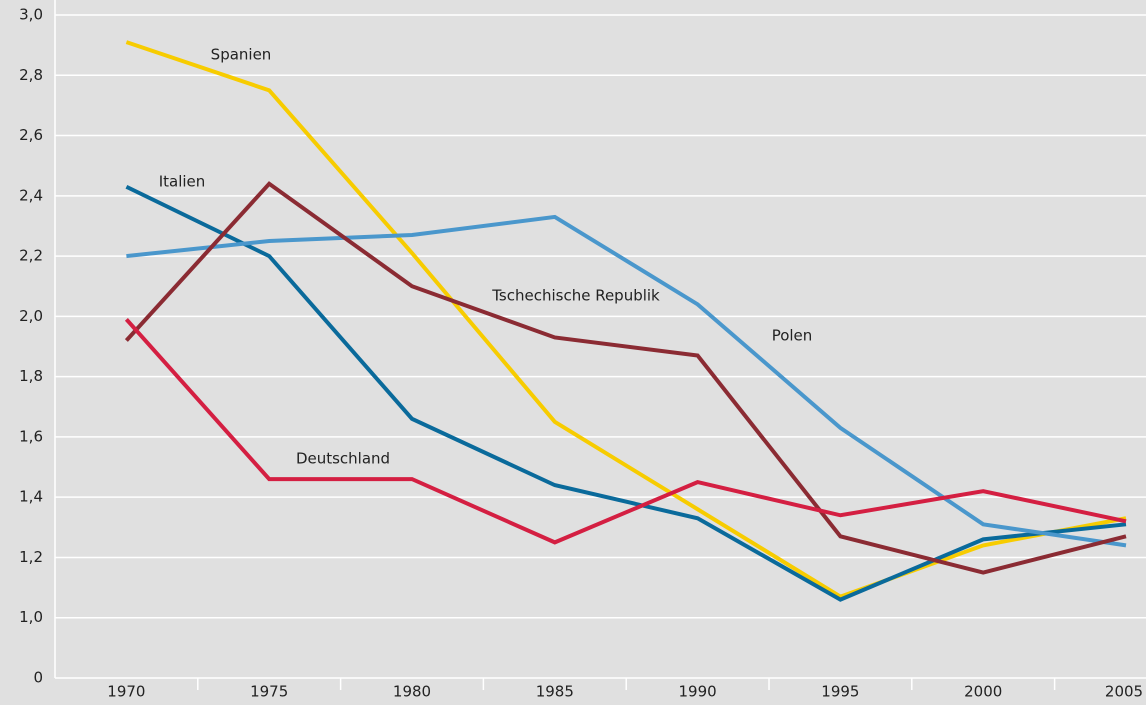 The image size is (1146, 705). Describe the element at coordinates (126, 692) in the screenshot. I see `x-tick-label: 1970` at that location.